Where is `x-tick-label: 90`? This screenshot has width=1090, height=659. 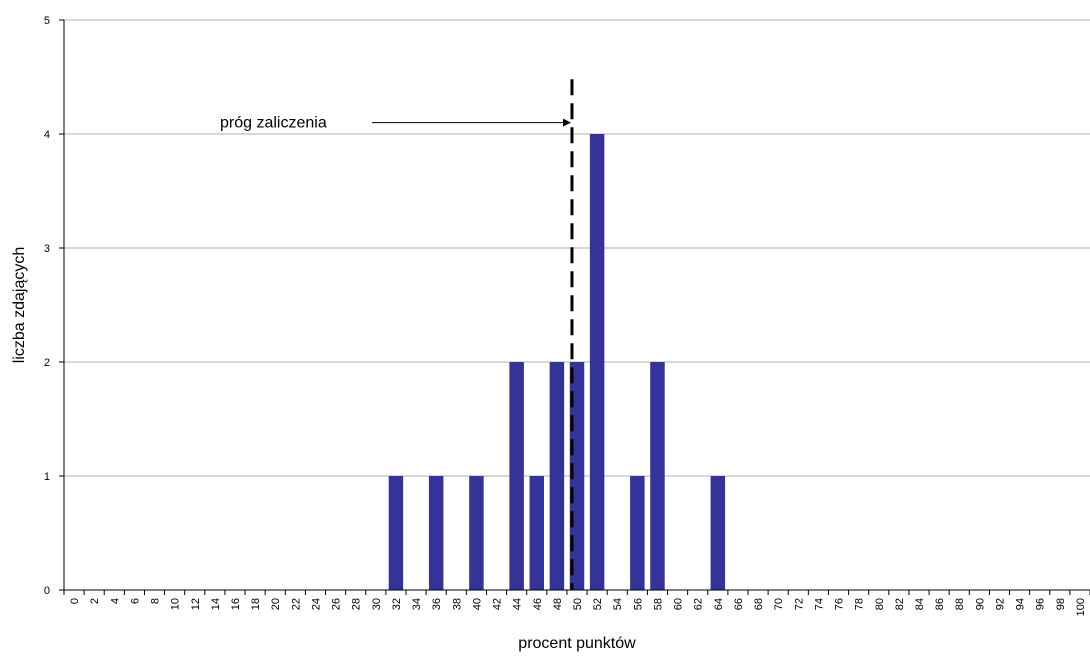
x-tick-label: 90 is located at coordinates (980, 604).